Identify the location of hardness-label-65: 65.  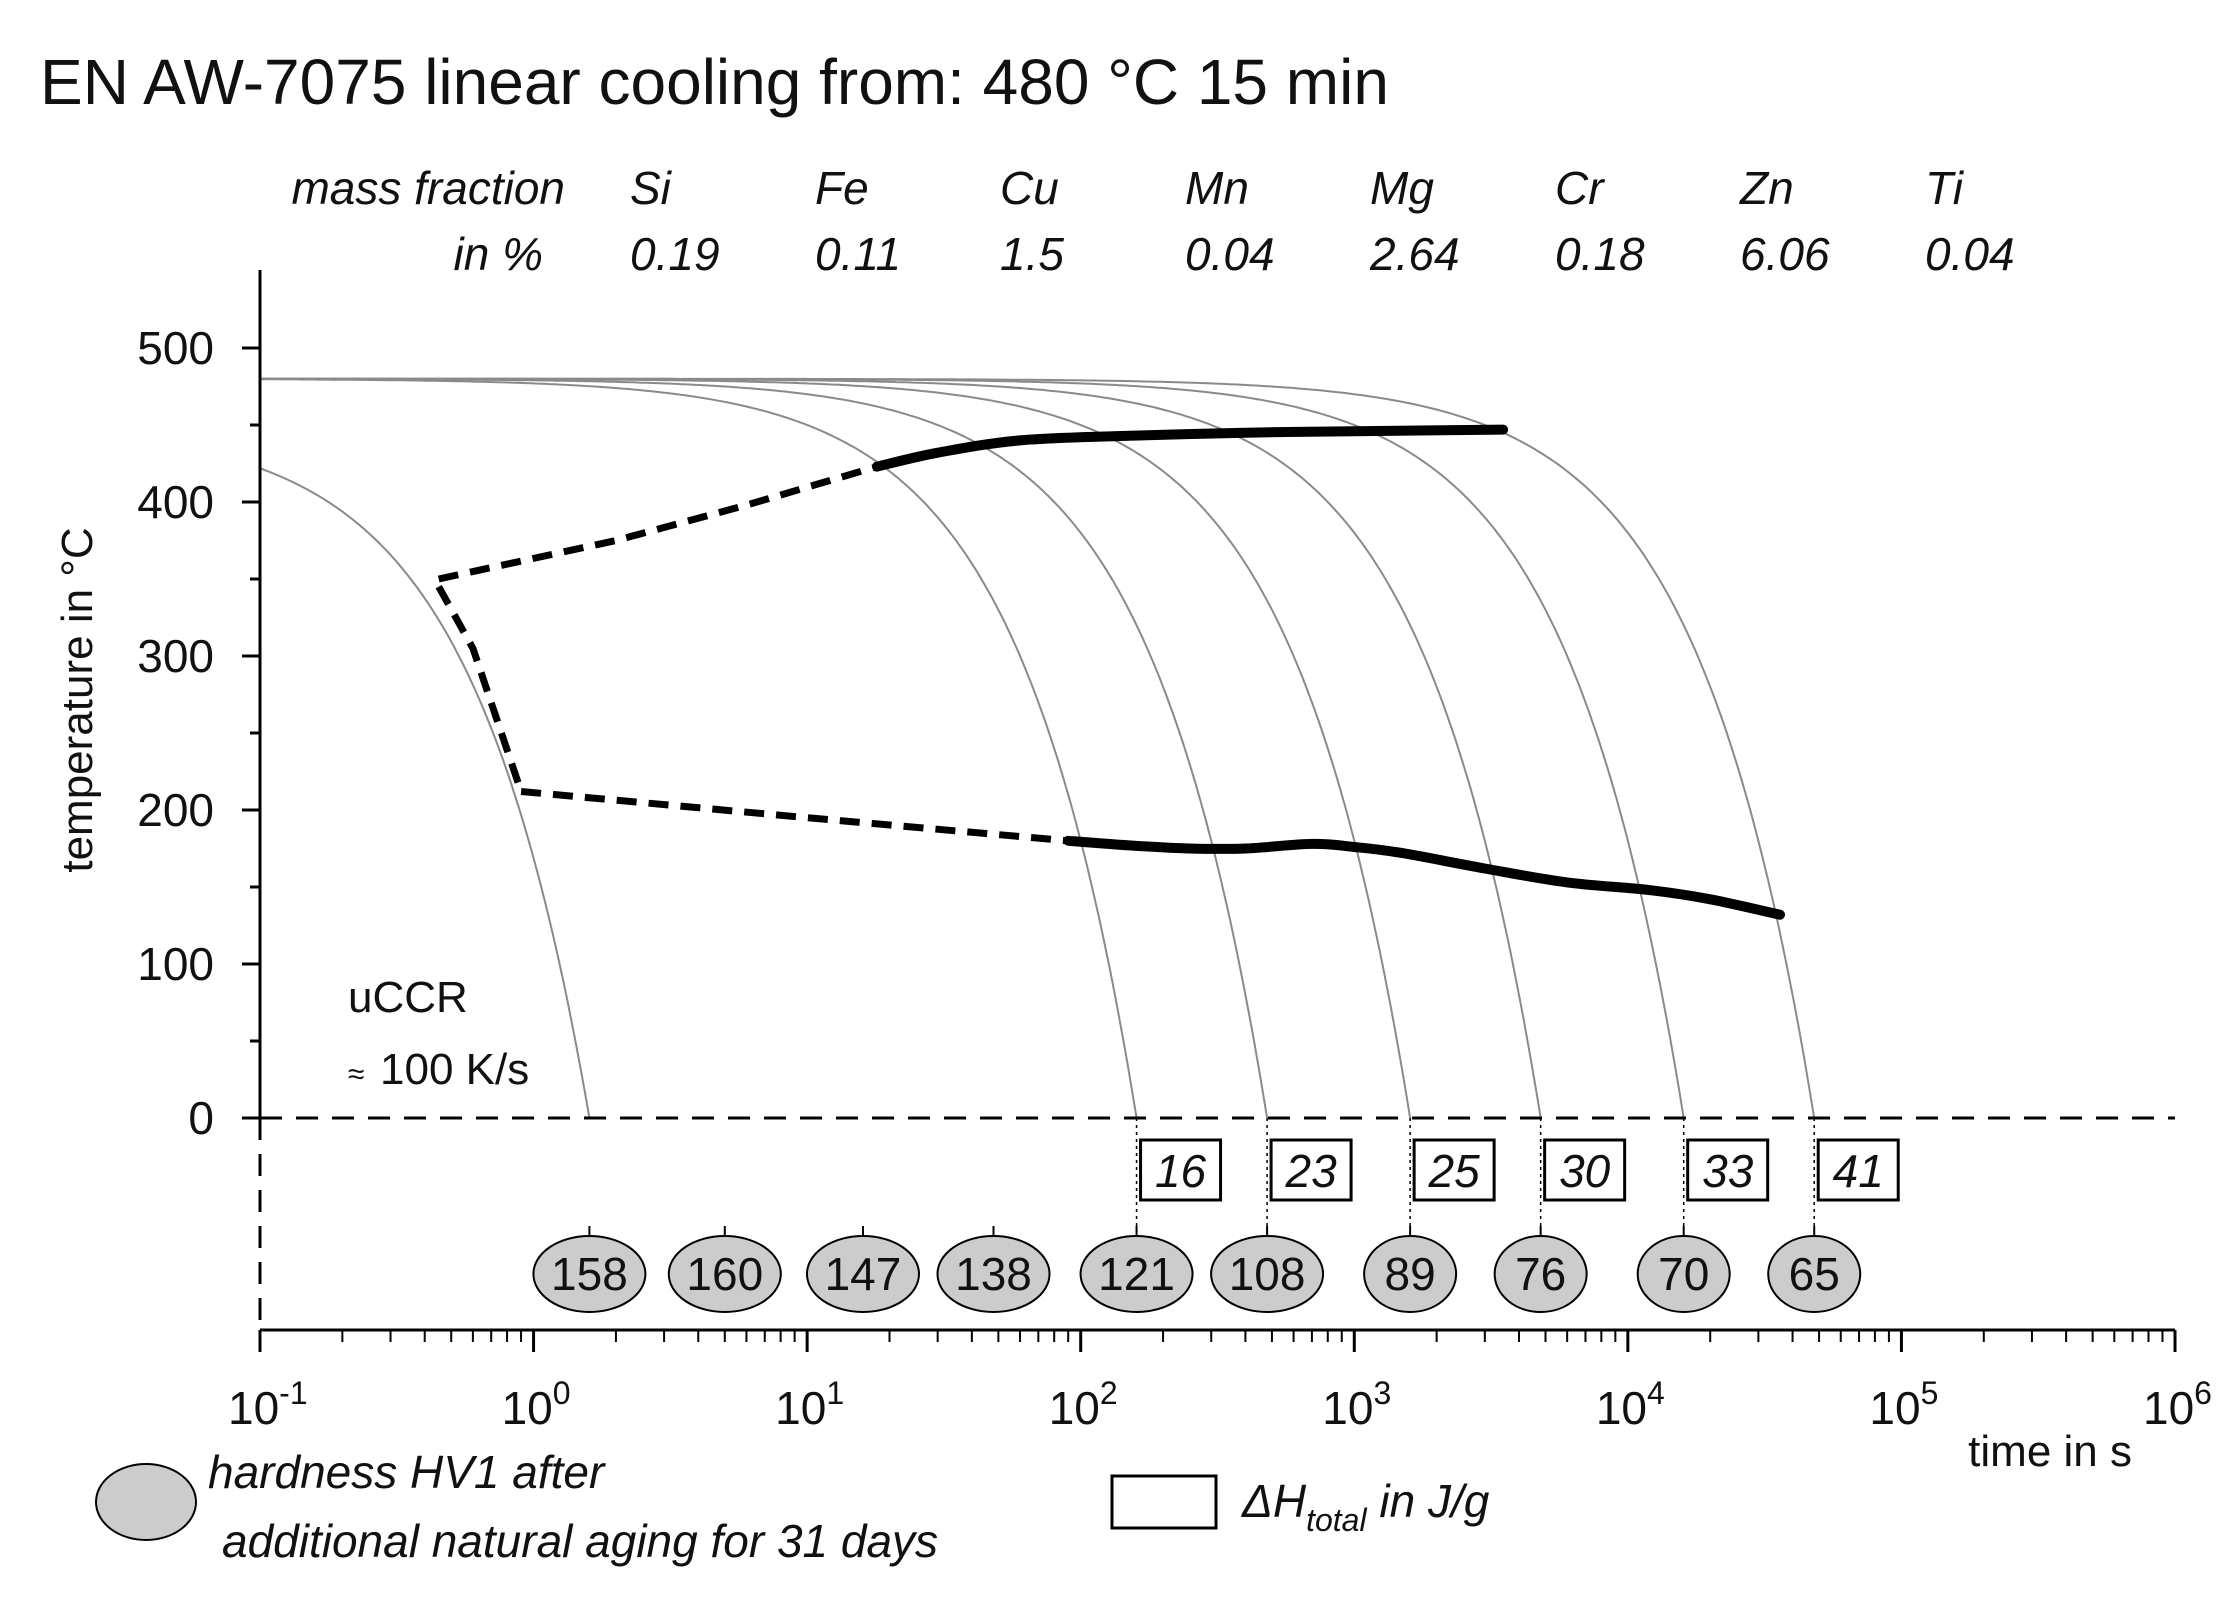
(1814, 1274).